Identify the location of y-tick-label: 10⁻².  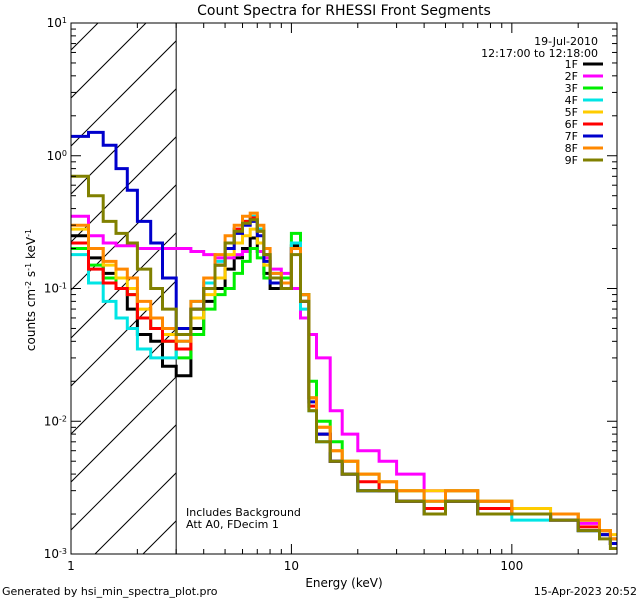
(55, 421).